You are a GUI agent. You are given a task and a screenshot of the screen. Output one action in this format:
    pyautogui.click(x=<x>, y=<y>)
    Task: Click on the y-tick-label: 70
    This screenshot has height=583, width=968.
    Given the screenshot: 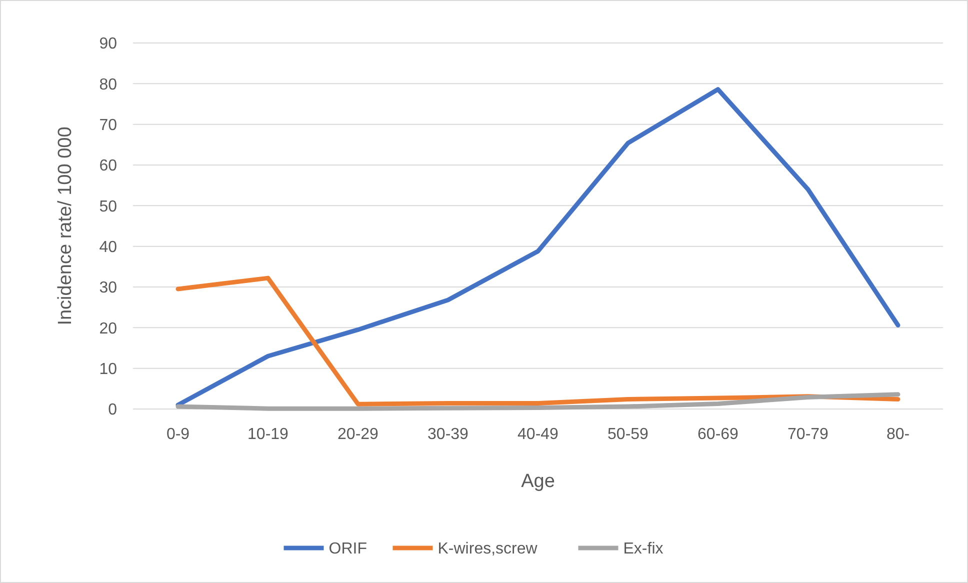 What is the action you would take?
    pyautogui.click(x=108, y=125)
    